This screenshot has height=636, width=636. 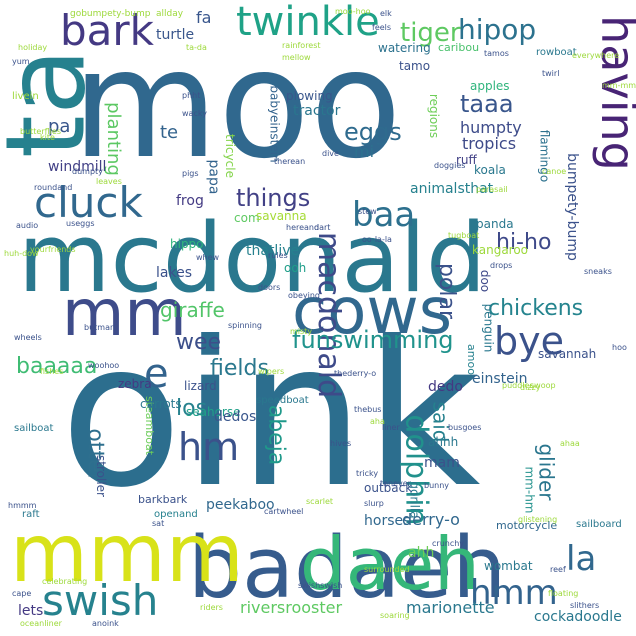 What do you see at coordinates (367, 473) in the screenshot?
I see `word: tricky` at bounding box center [367, 473].